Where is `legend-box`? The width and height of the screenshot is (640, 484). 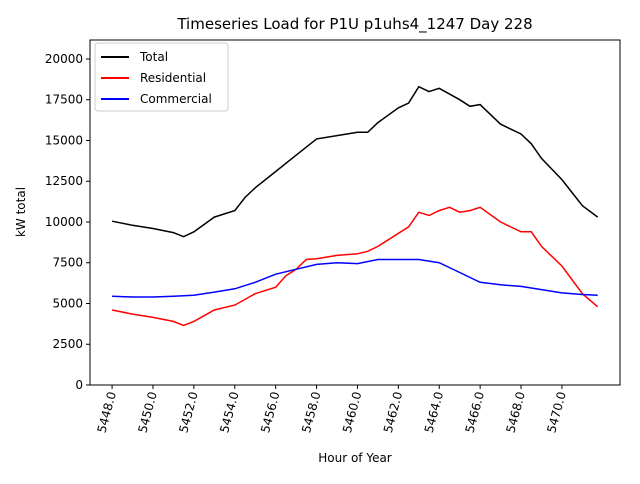
legend-box is located at coordinates (161, 77).